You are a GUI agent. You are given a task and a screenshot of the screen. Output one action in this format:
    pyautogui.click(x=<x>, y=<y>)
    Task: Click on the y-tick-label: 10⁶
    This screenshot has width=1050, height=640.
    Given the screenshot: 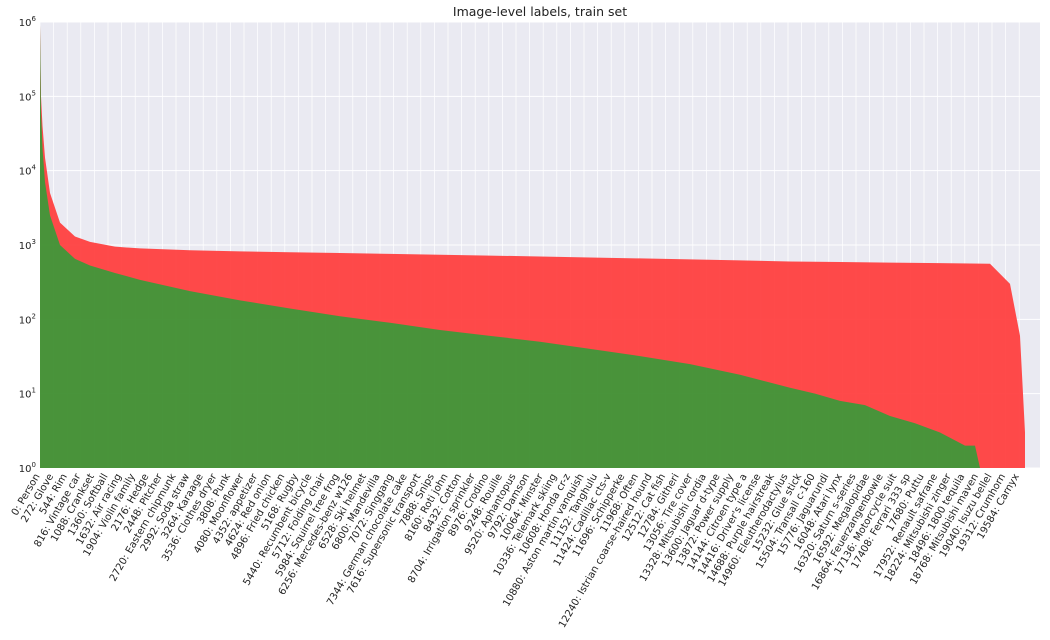 What is the action you would take?
    pyautogui.click(x=28, y=22)
    